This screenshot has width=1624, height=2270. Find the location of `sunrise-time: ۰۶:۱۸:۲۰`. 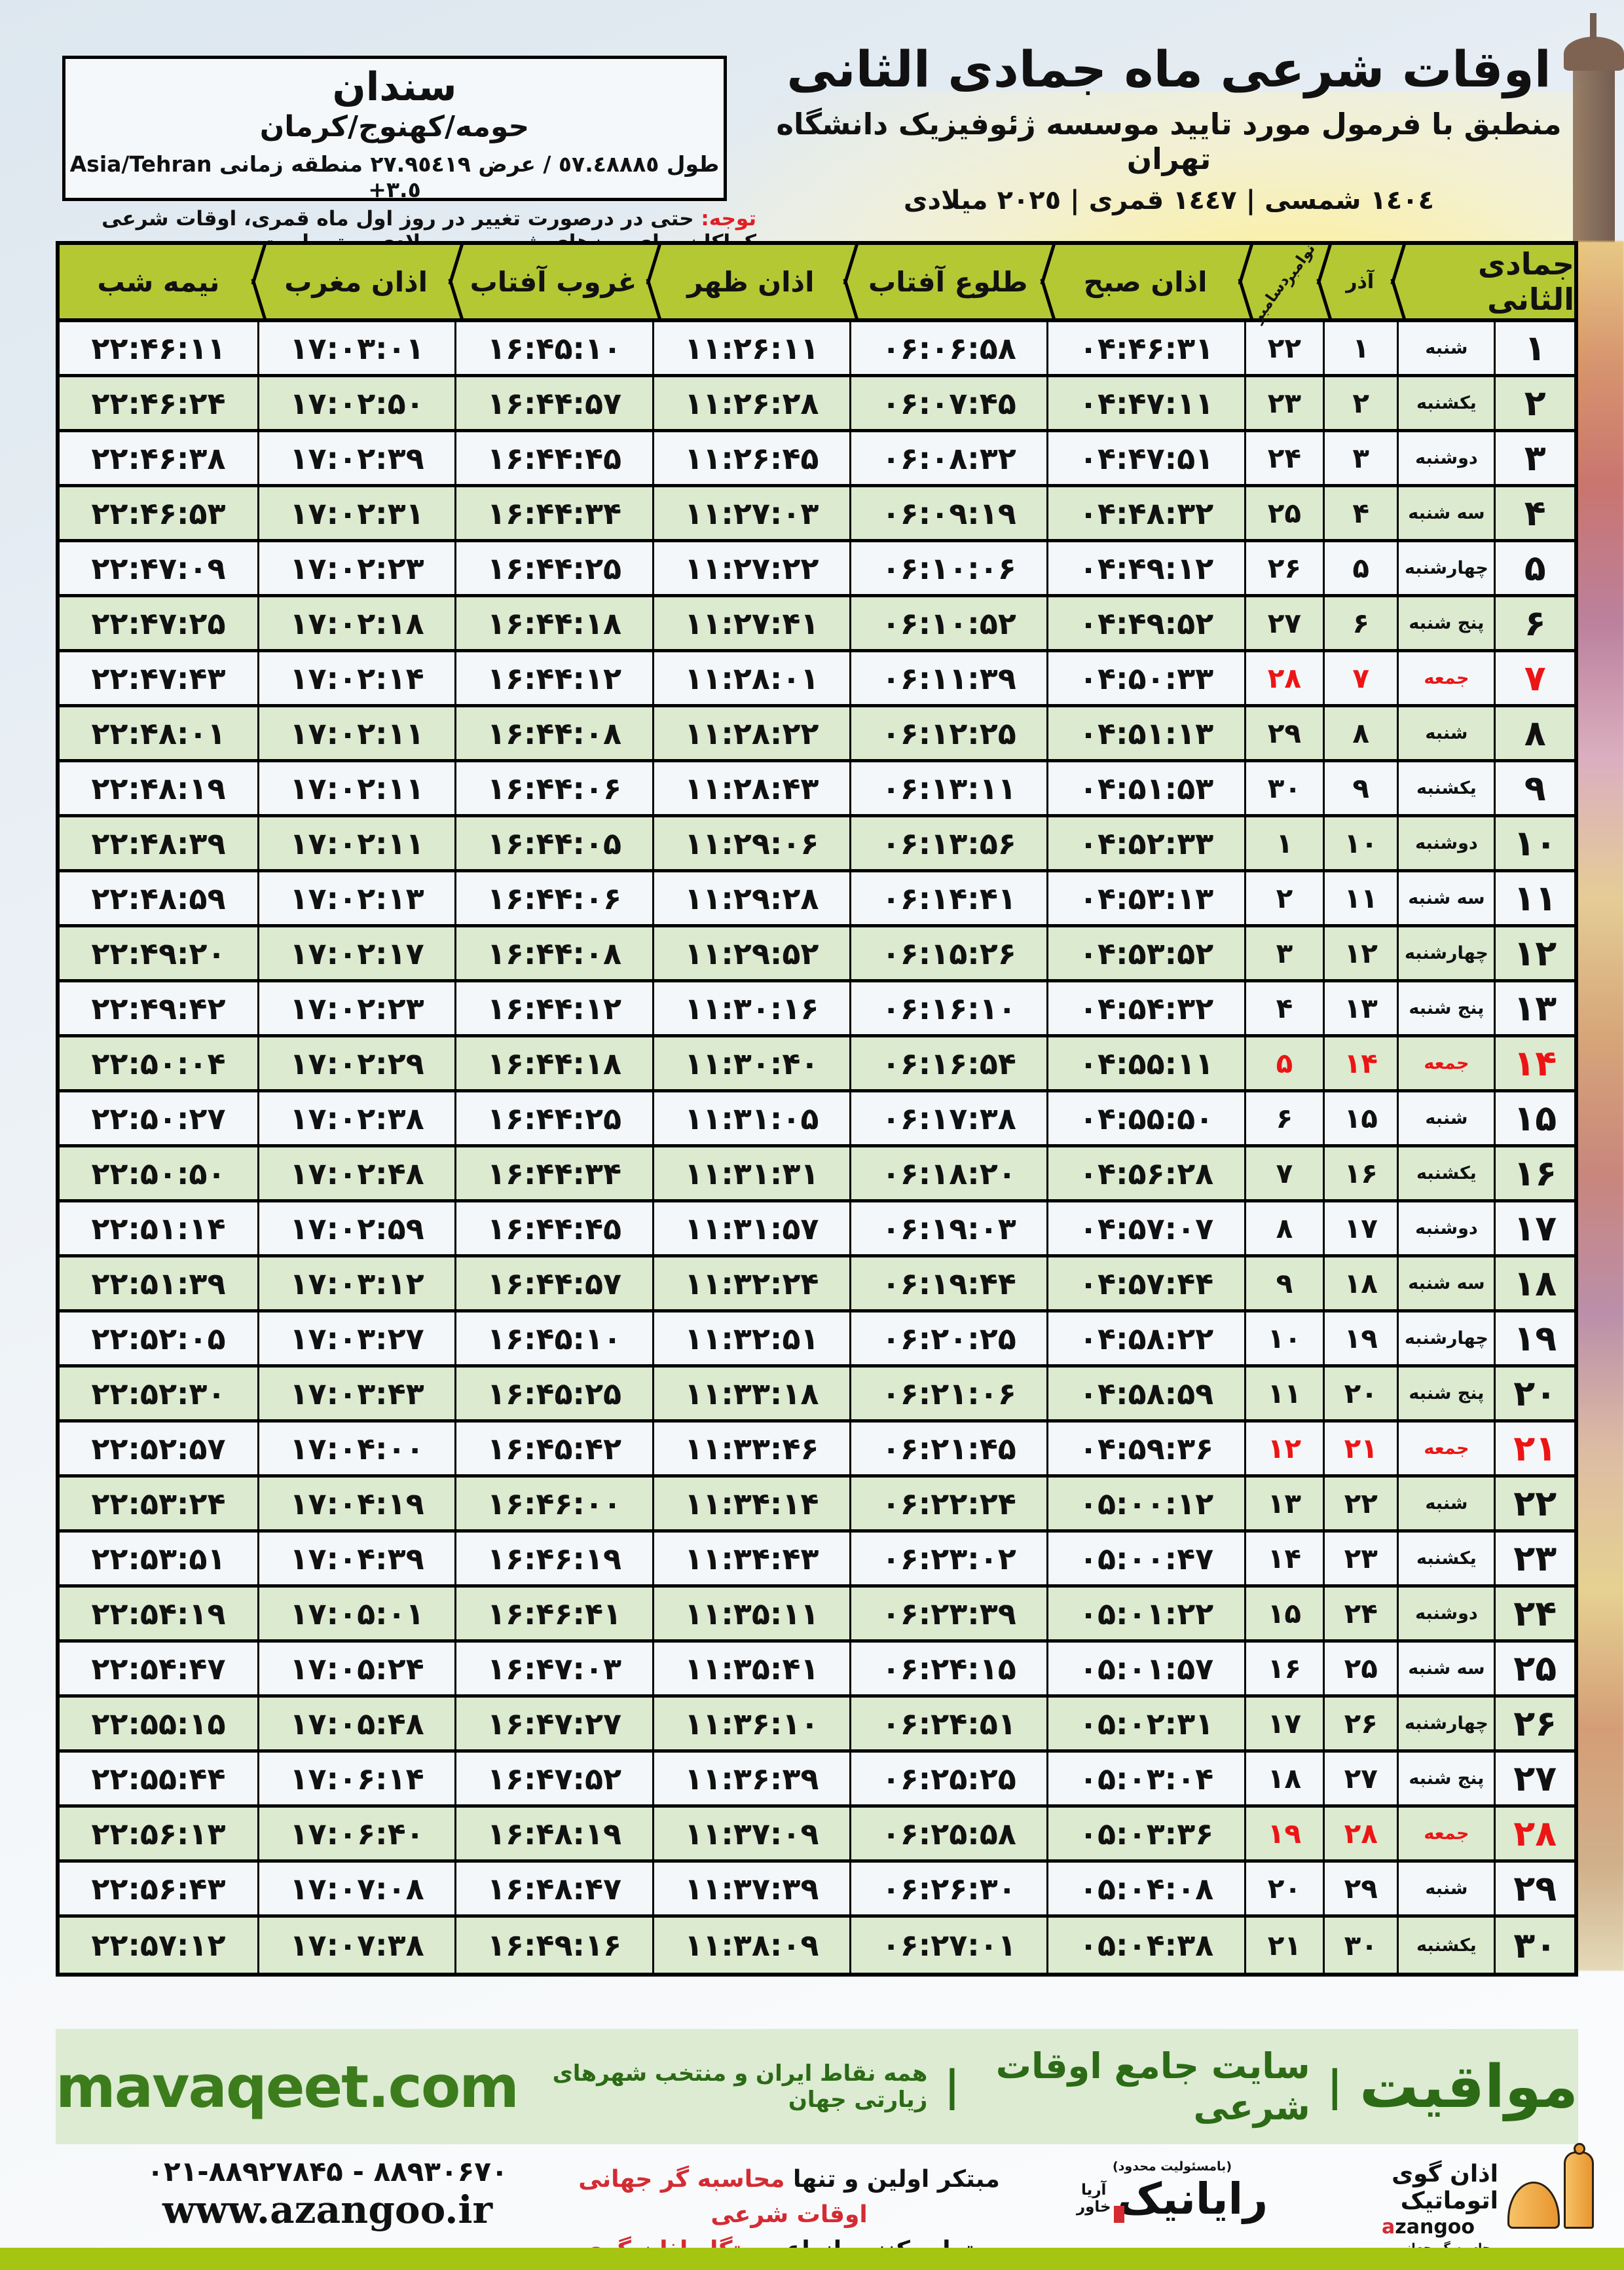

sunrise-time: ۰۶:۱۸:۲۰ is located at coordinates (947, 1173).